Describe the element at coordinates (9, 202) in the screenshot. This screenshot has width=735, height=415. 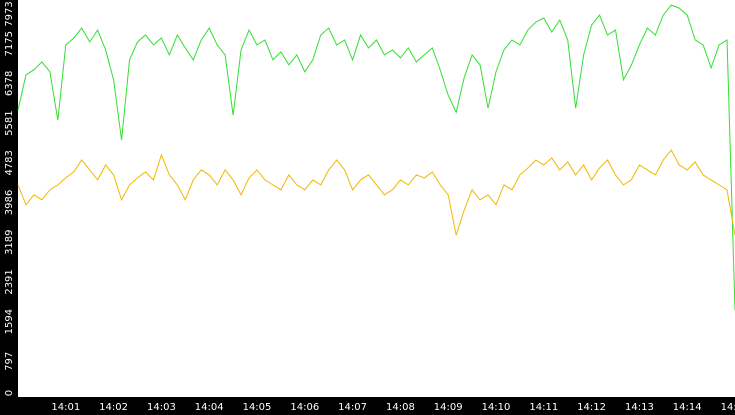
I see `y-tick-label: 3986` at that location.